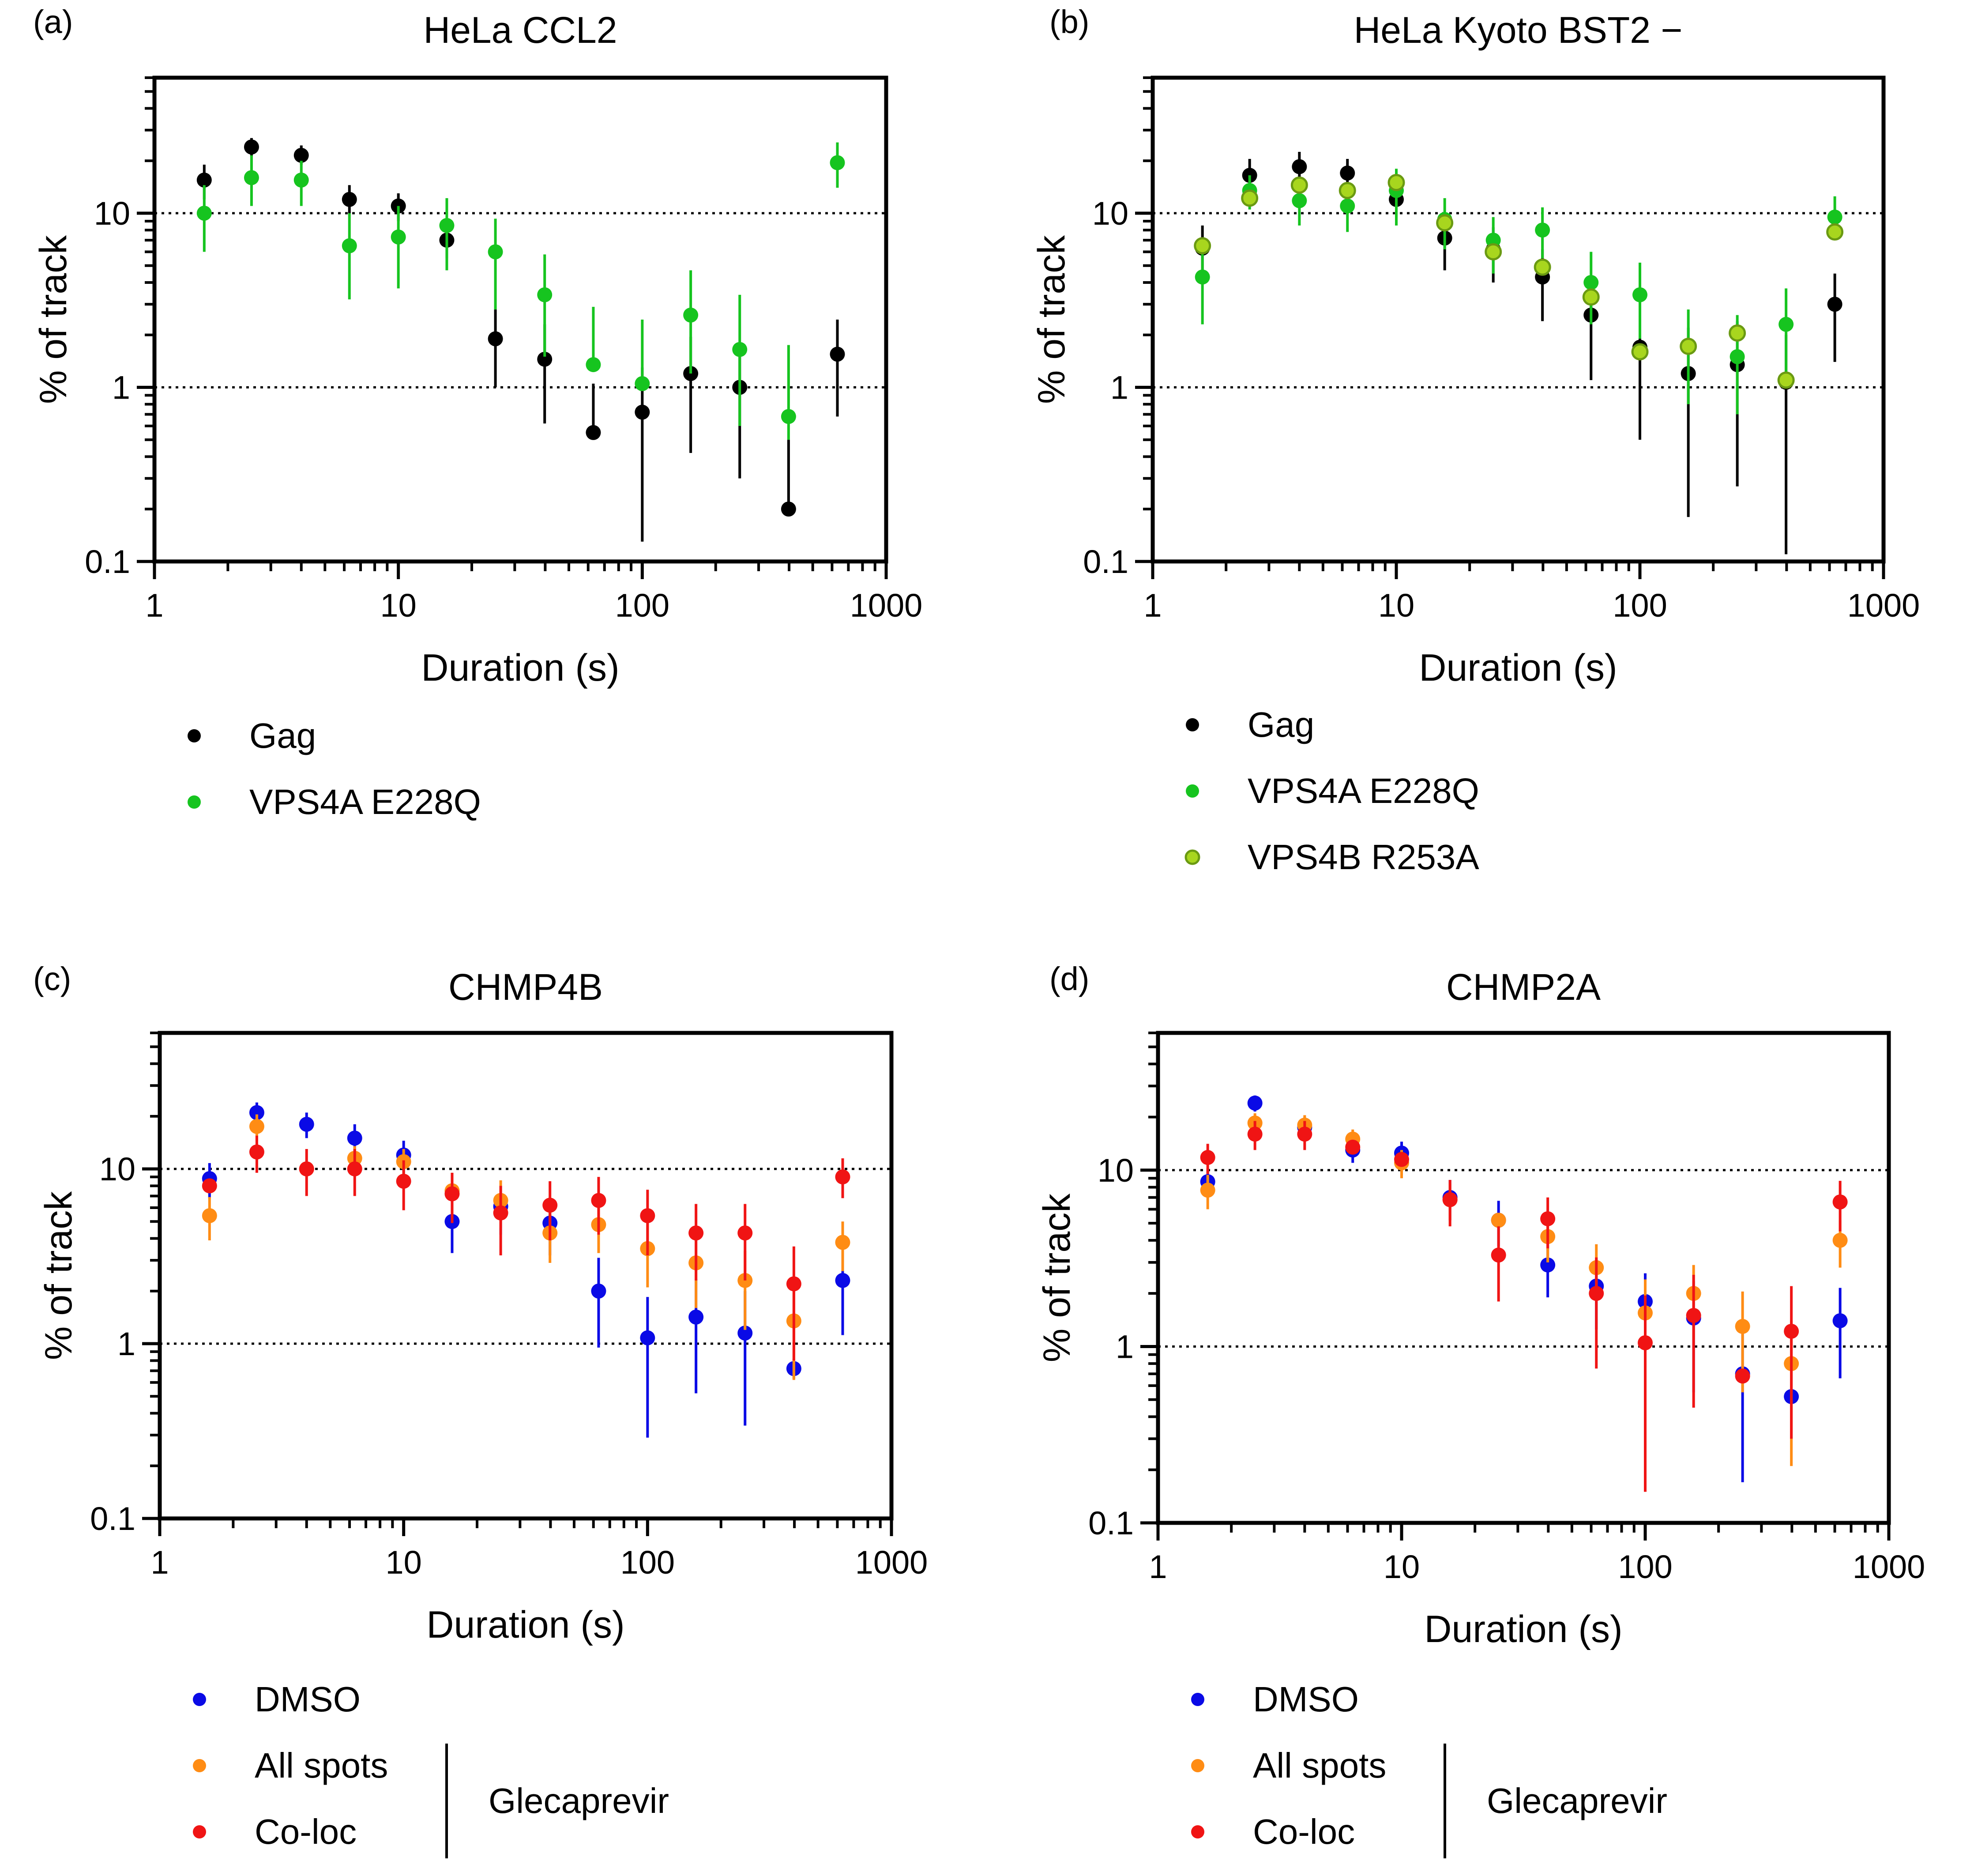 This screenshot has height=1876, width=1974. Describe the element at coordinates (1069, 22) in the screenshot. I see `panel-label: (b)` at that location.